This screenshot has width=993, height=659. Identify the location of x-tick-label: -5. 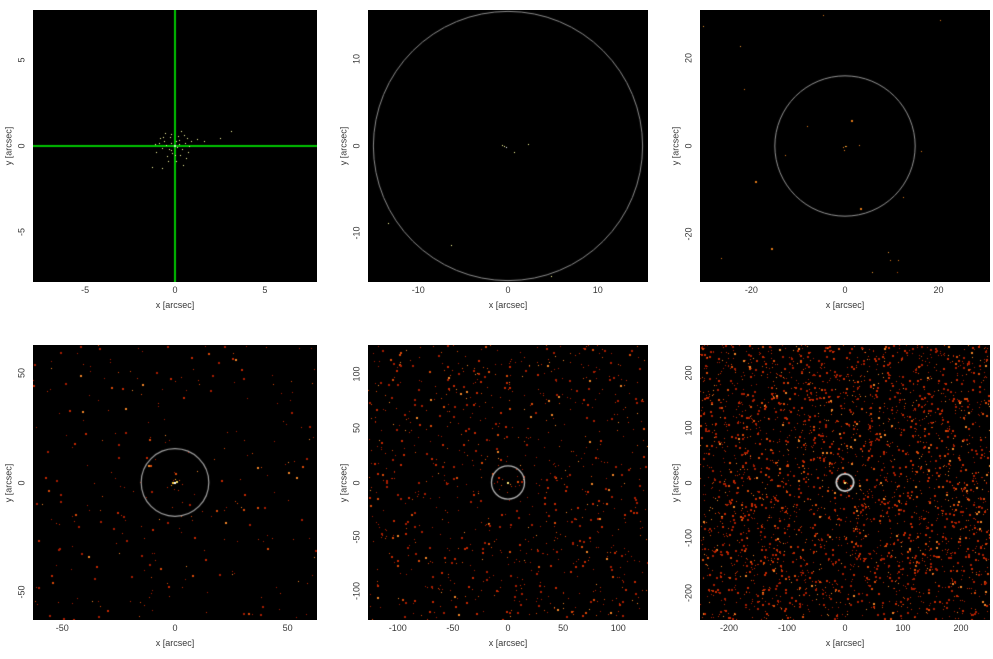
(85, 290).